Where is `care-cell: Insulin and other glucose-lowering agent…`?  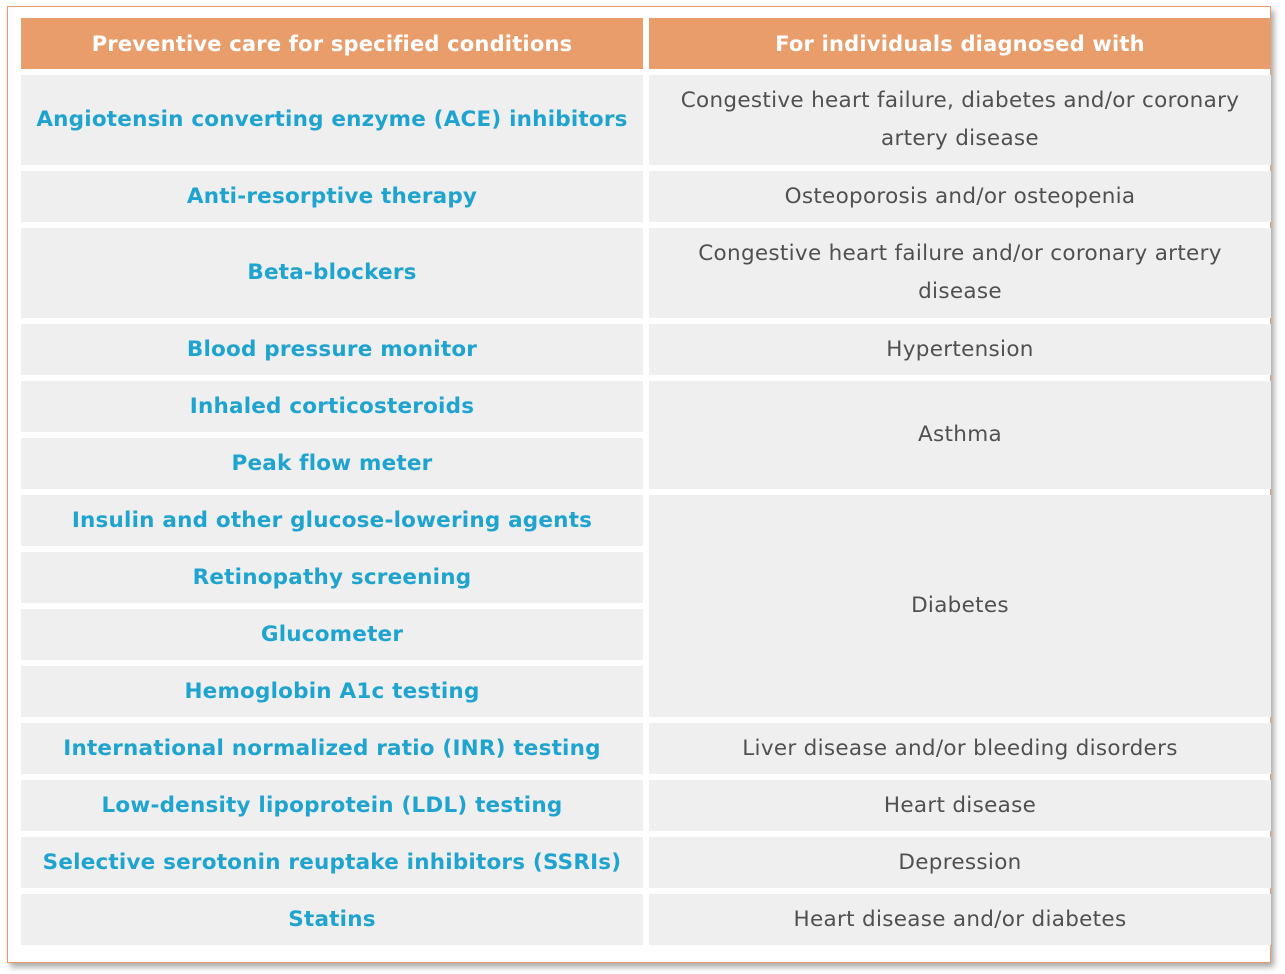 care-cell: Insulin and other glucose-lowering agent… is located at coordinates (332, 520).